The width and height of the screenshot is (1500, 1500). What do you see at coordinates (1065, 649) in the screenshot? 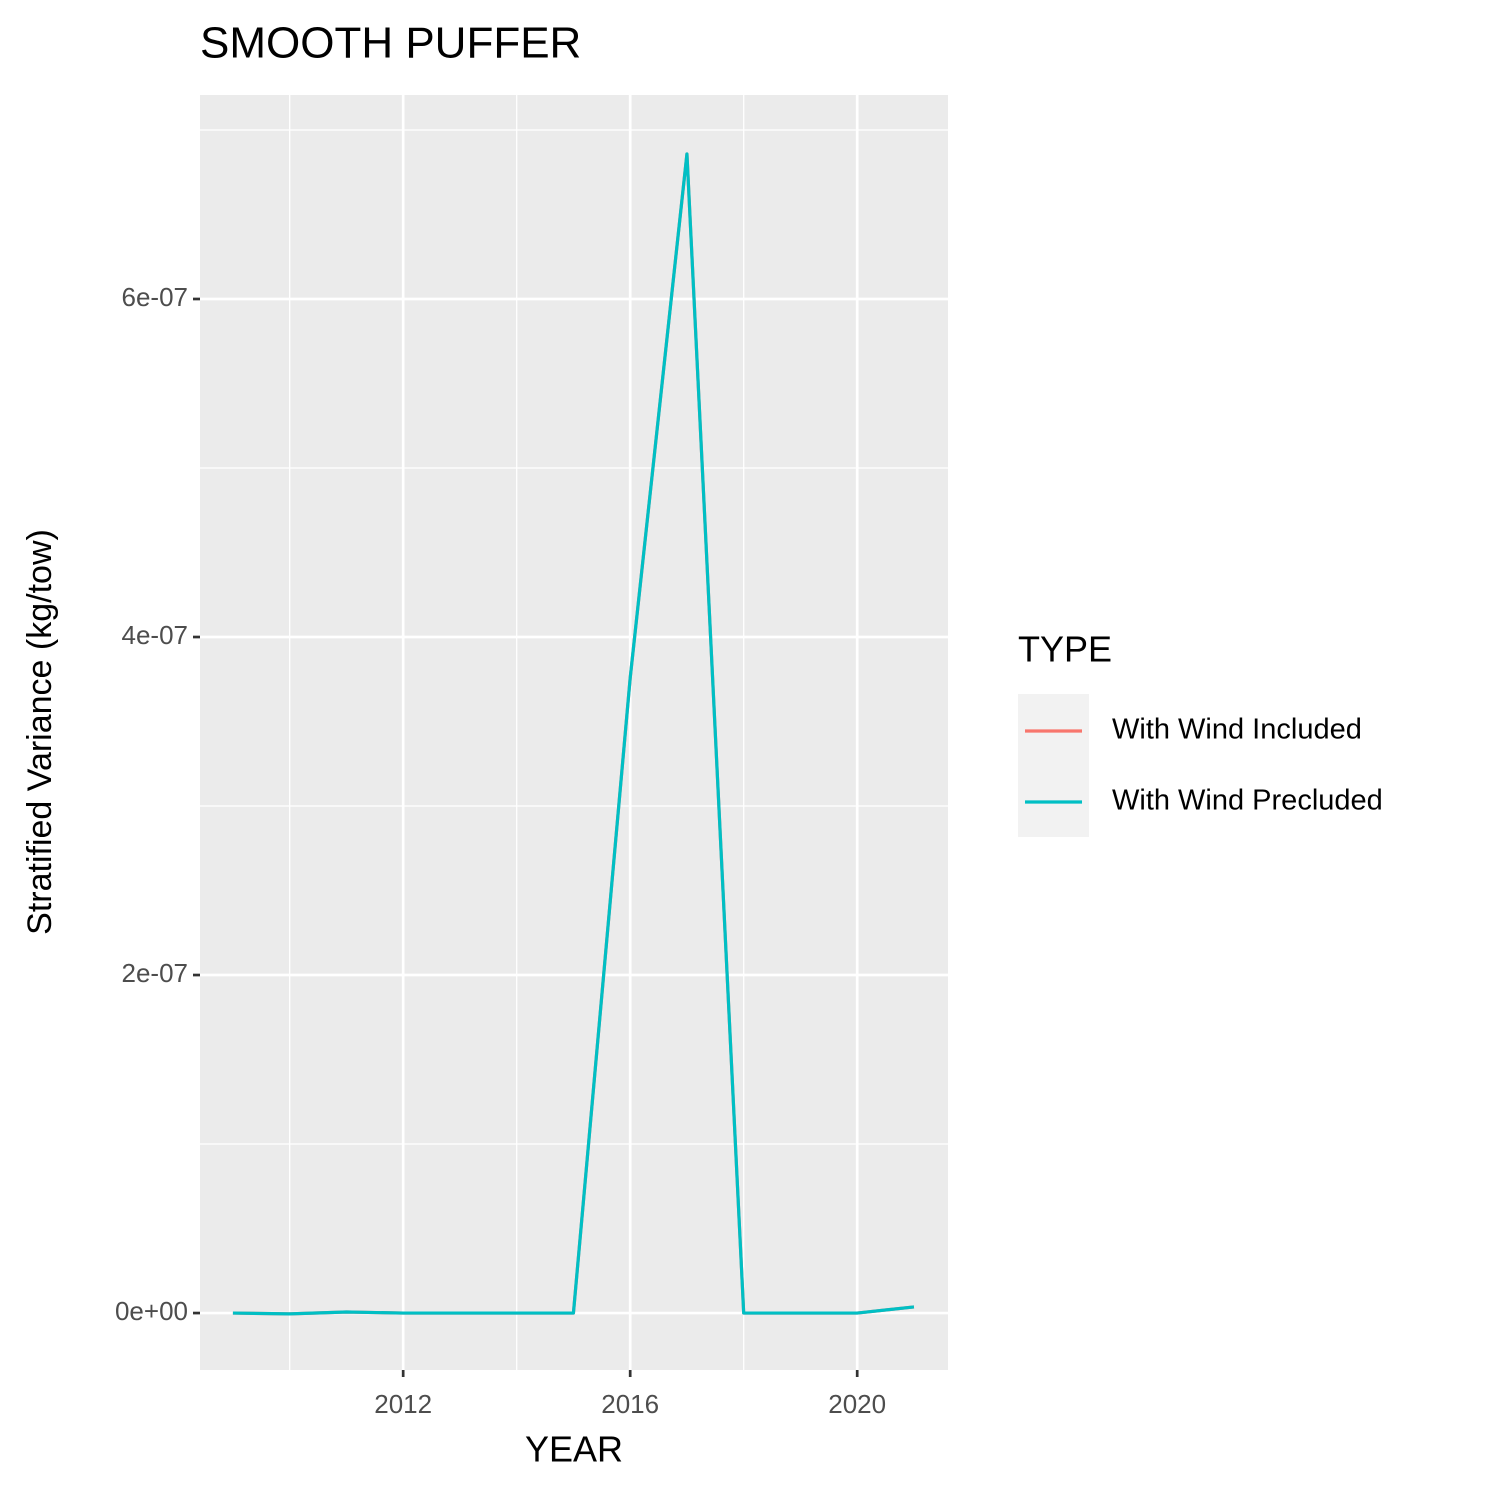
I see `legend-title: TYPE` at bounding box center [1065, 649].